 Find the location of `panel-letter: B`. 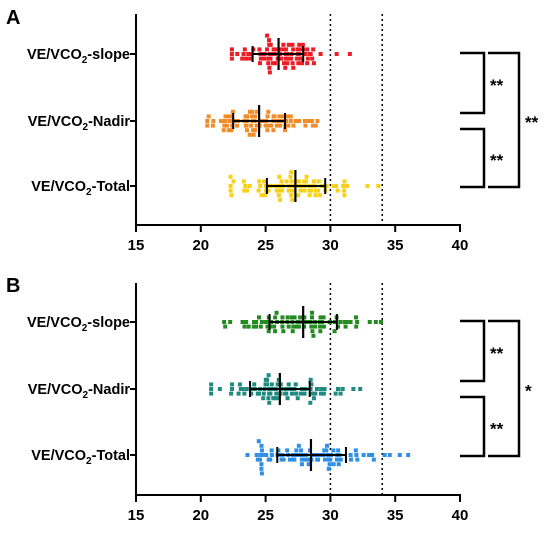

panel-letter: B is located at coordinates (13, 286).